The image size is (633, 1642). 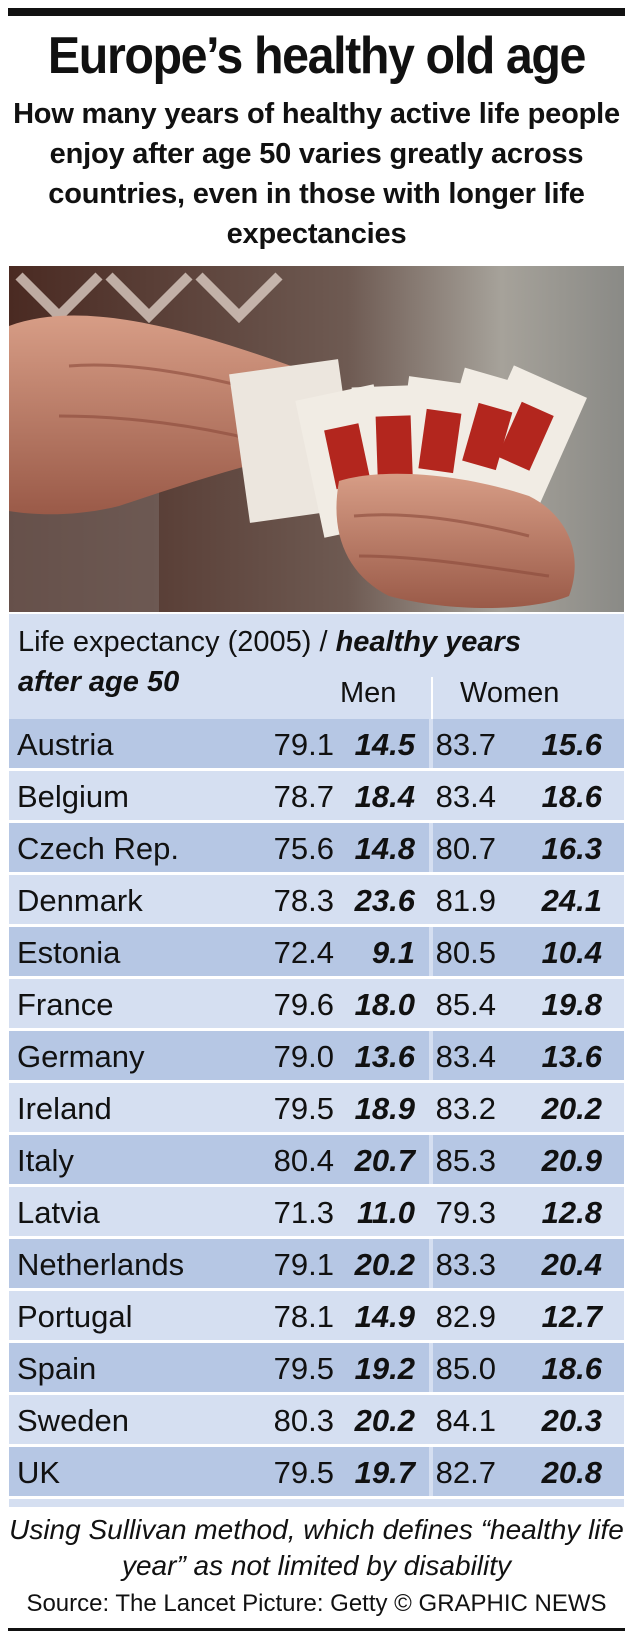 I want to click on men-healthy-years: 9.1, so click(x=393, y=952).